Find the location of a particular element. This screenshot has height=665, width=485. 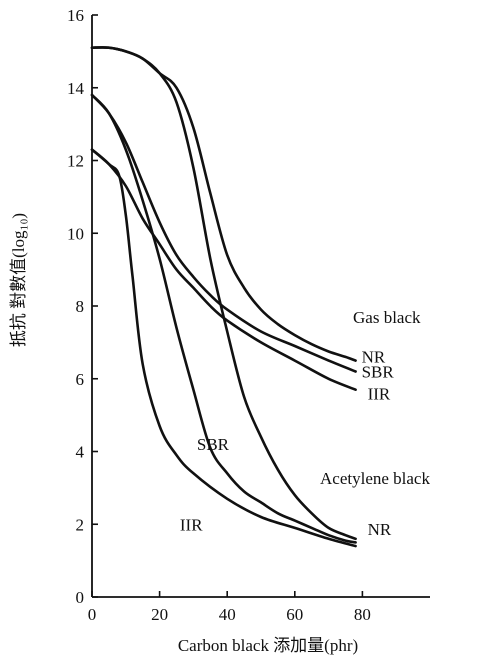

x-tick-label: 20 is located at coordinates (159, 614).